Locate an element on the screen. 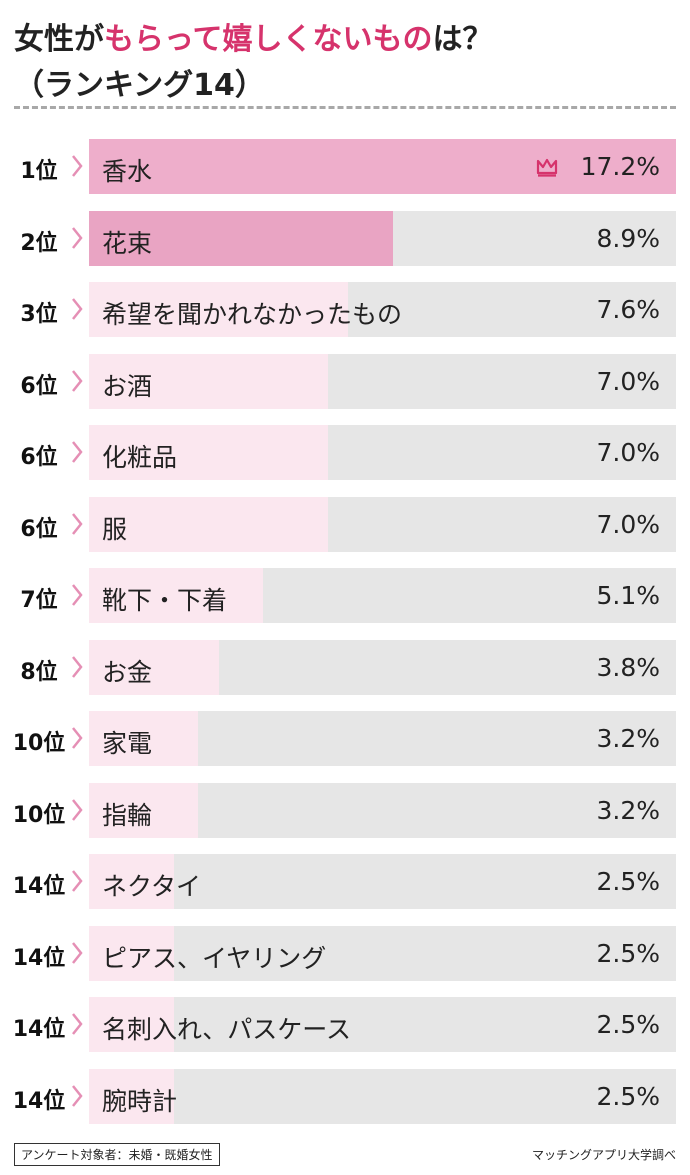 The height and width of the screenshot is (1175, 690). category-label: 腕時計 is located at coordinates (140, 1101).